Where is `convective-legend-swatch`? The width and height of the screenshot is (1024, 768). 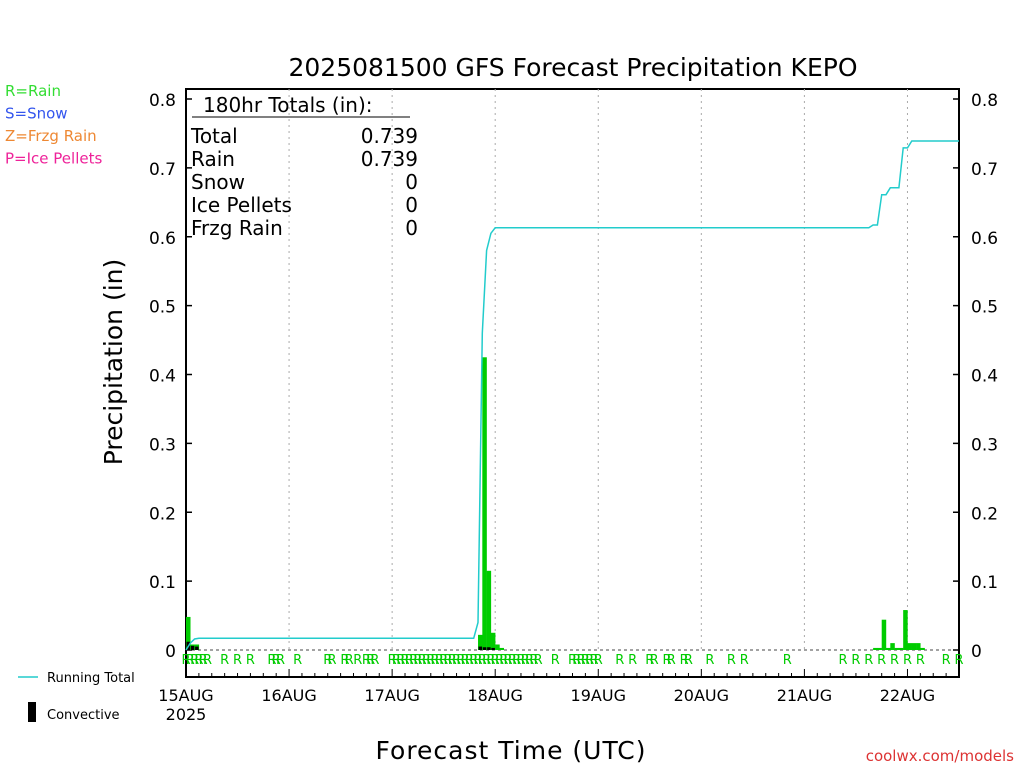 convective-legend-swatch is located at coordinates (32, 712).